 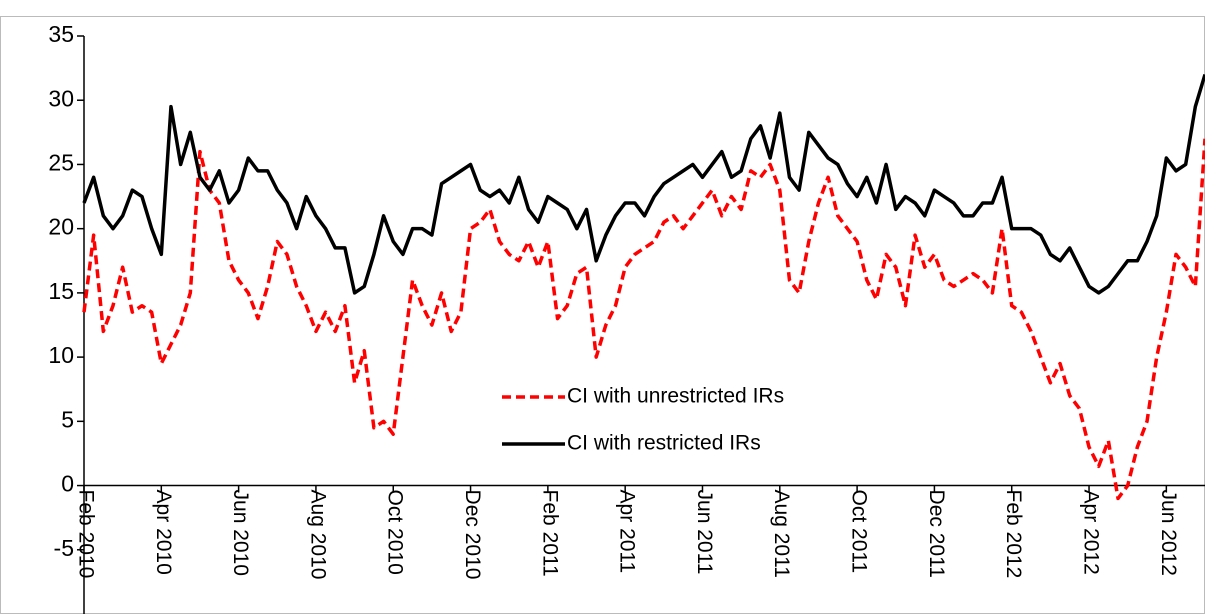 I want to click on legend-label: CI with restricted IRs, so click(x=664, y=443).